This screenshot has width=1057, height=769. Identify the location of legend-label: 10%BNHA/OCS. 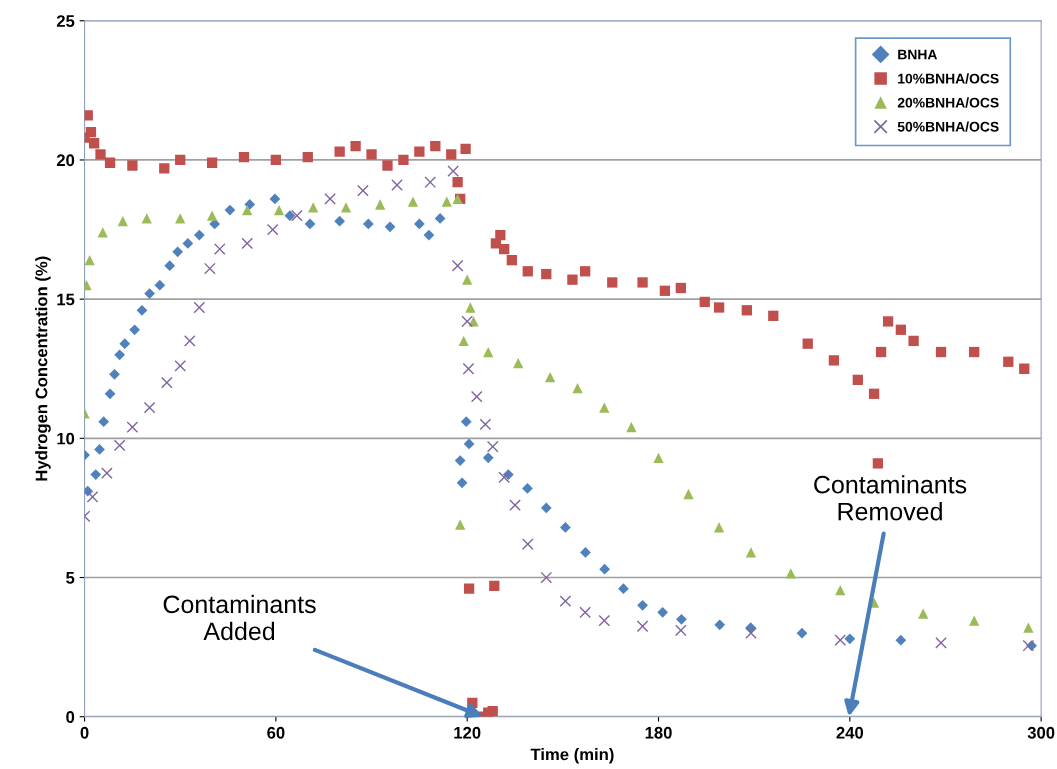
(948, 78).